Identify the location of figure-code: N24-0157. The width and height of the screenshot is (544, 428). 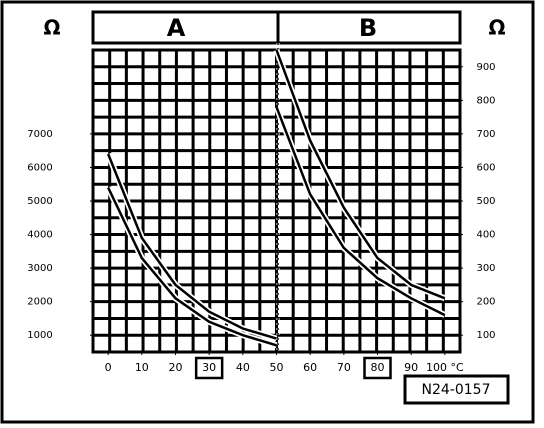
(456, 390).